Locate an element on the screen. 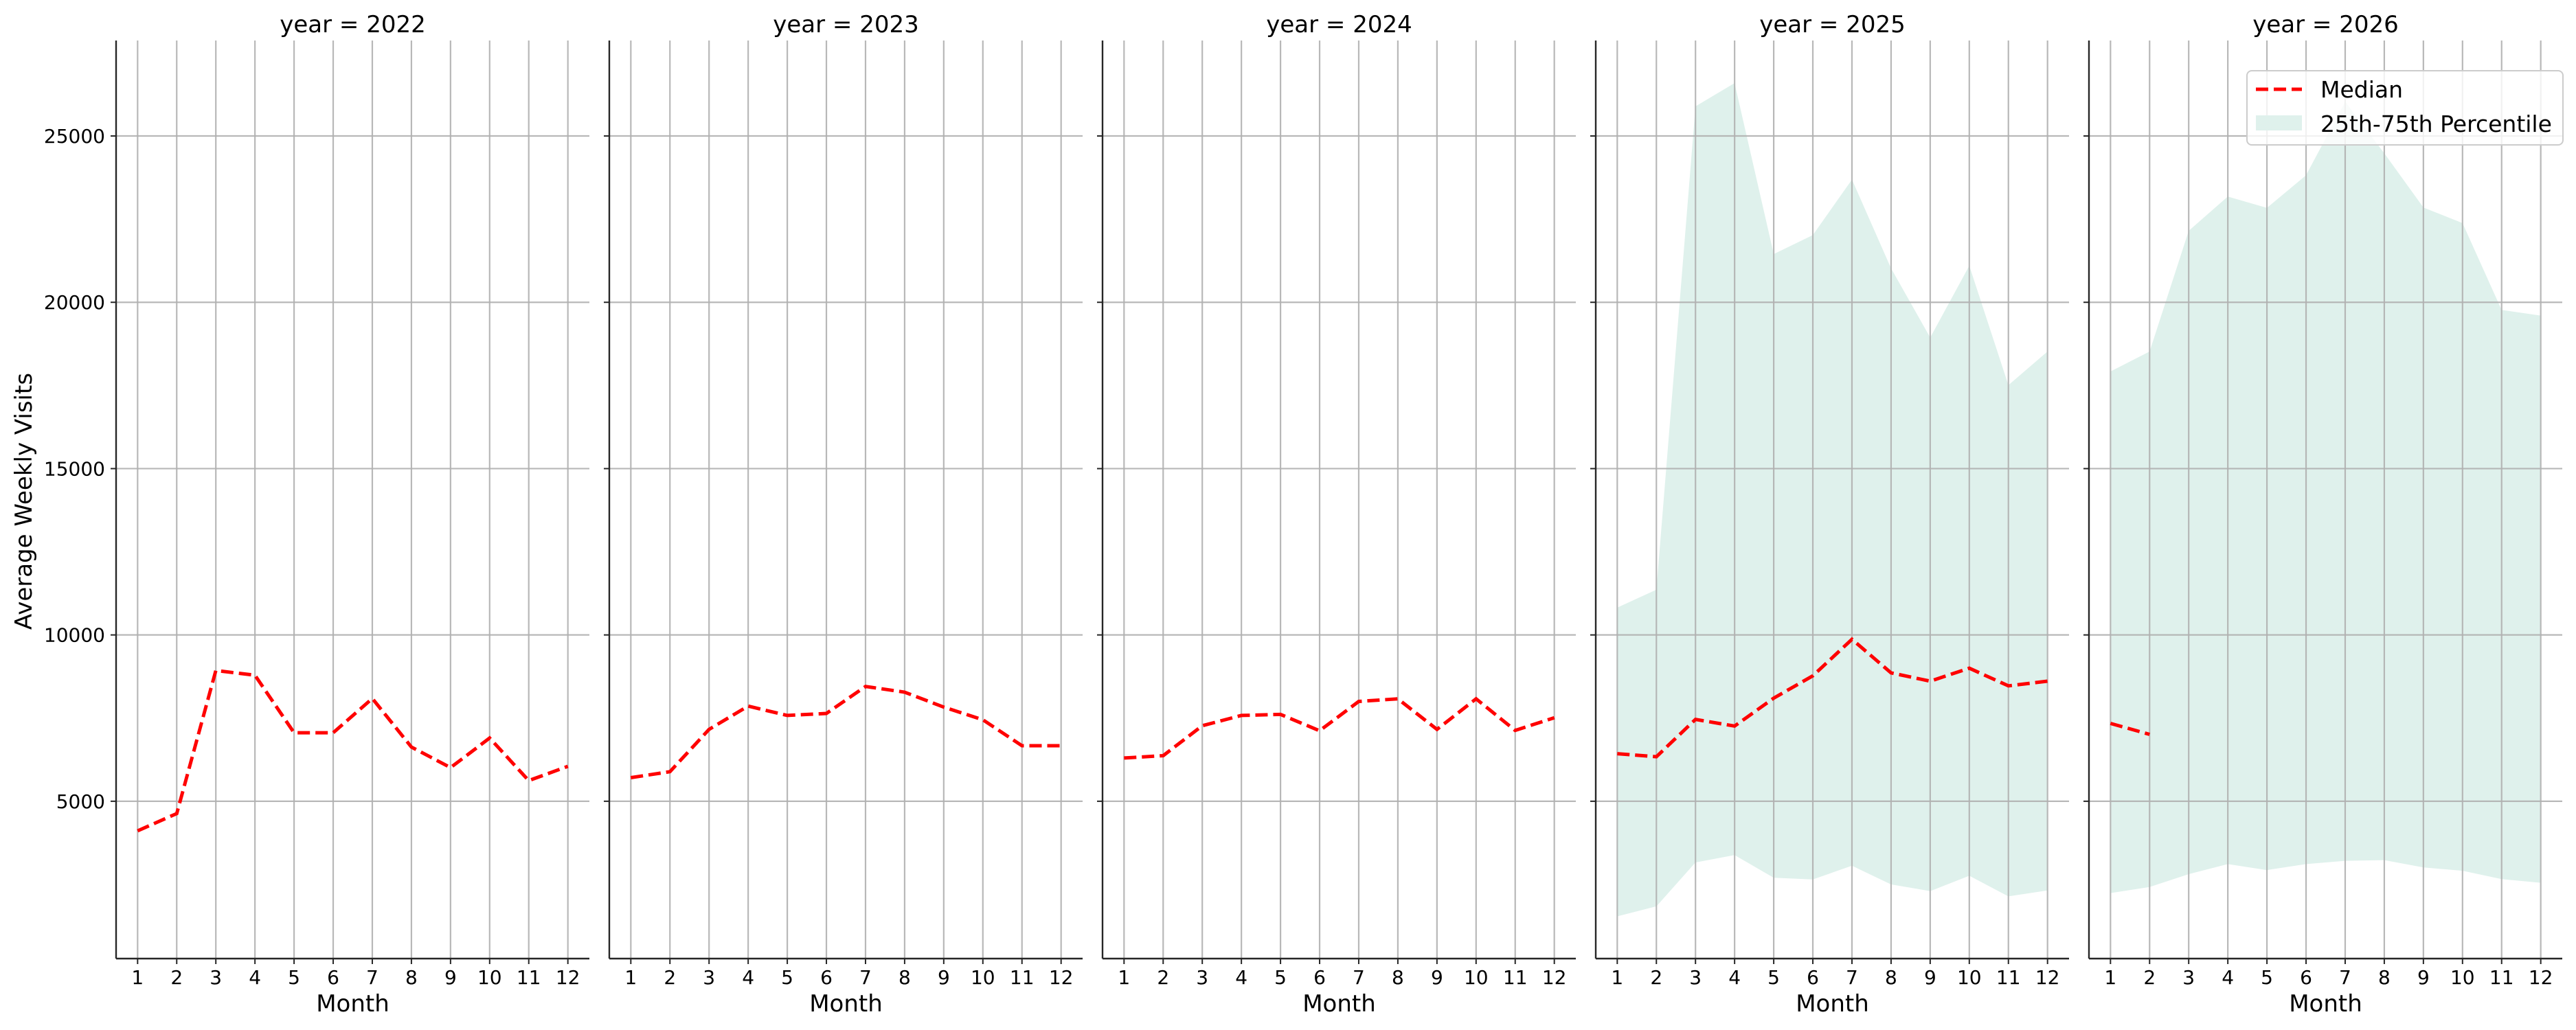  panel-title: year = 2024 is located at coordinates (1339, 24).